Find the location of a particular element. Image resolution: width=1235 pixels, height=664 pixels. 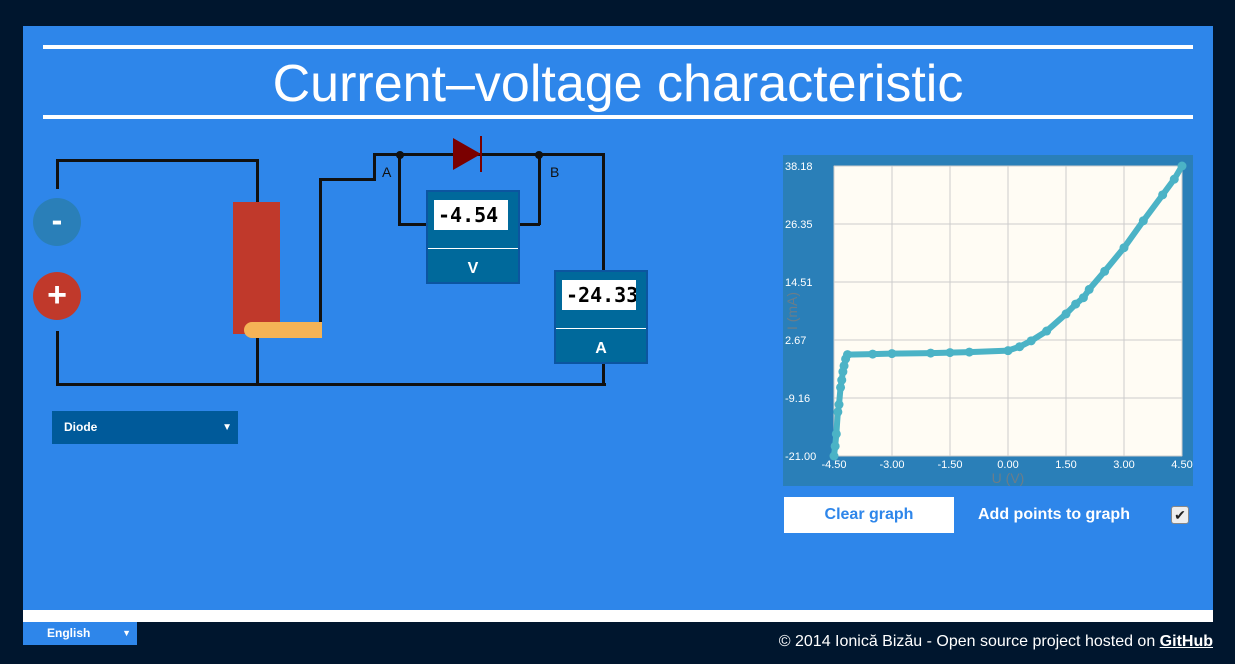

y-tick-label: -21.00 is located at coordinates (800, 457).